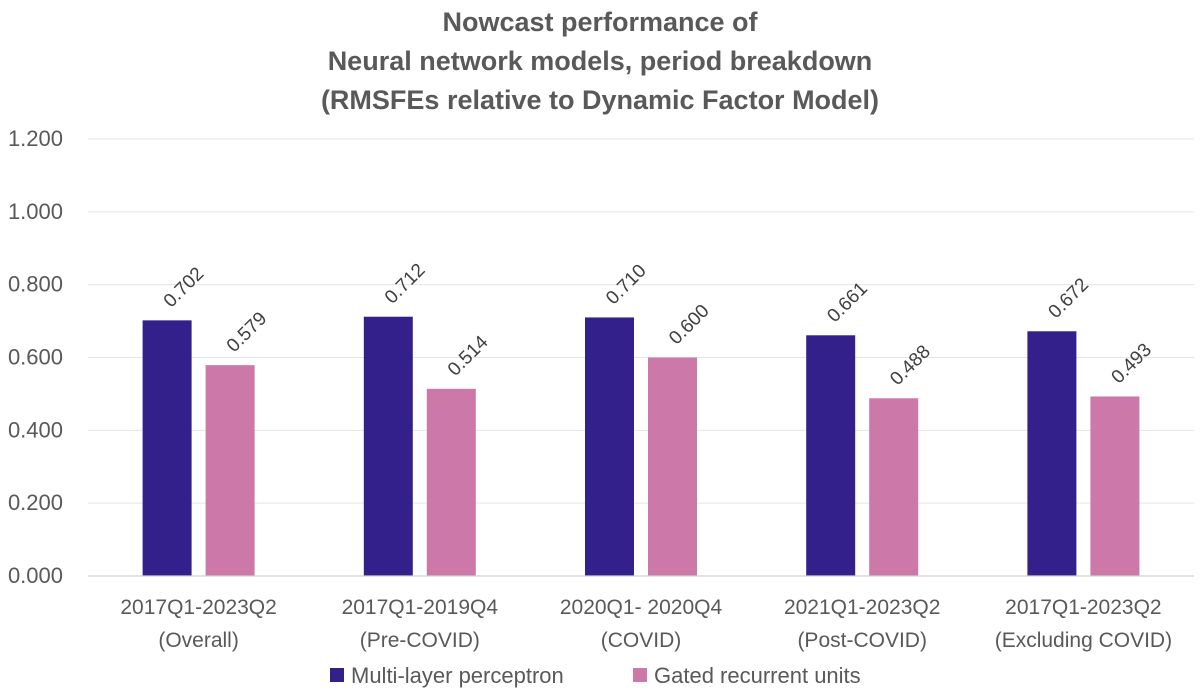  I want to click on y-tick-label: 0.000, so click(35, 575).